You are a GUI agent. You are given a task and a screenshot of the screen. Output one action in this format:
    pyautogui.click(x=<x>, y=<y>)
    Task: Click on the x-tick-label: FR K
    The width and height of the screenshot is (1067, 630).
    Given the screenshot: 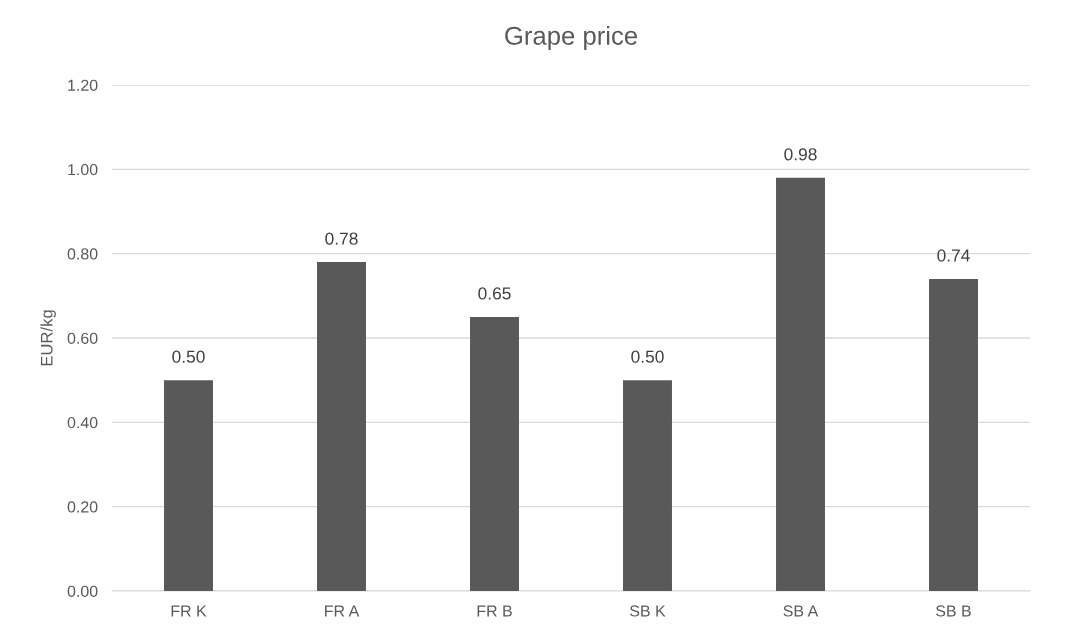 What is the action you would take?
    pyautogui.click(x=189, y=611)
    